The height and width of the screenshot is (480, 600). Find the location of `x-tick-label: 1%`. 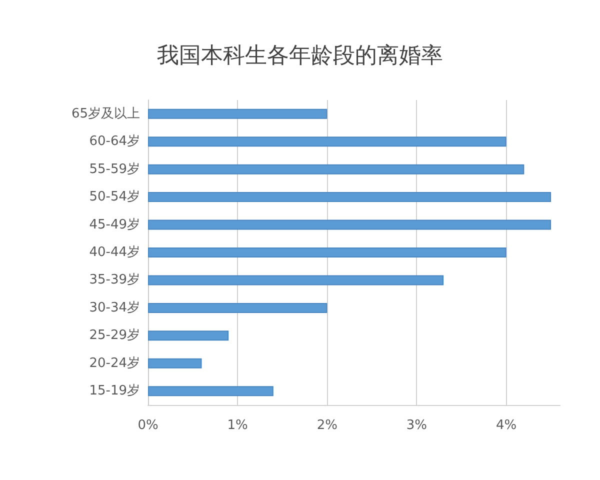

x-tick-label: 1% is located at coordinates (237, 425).